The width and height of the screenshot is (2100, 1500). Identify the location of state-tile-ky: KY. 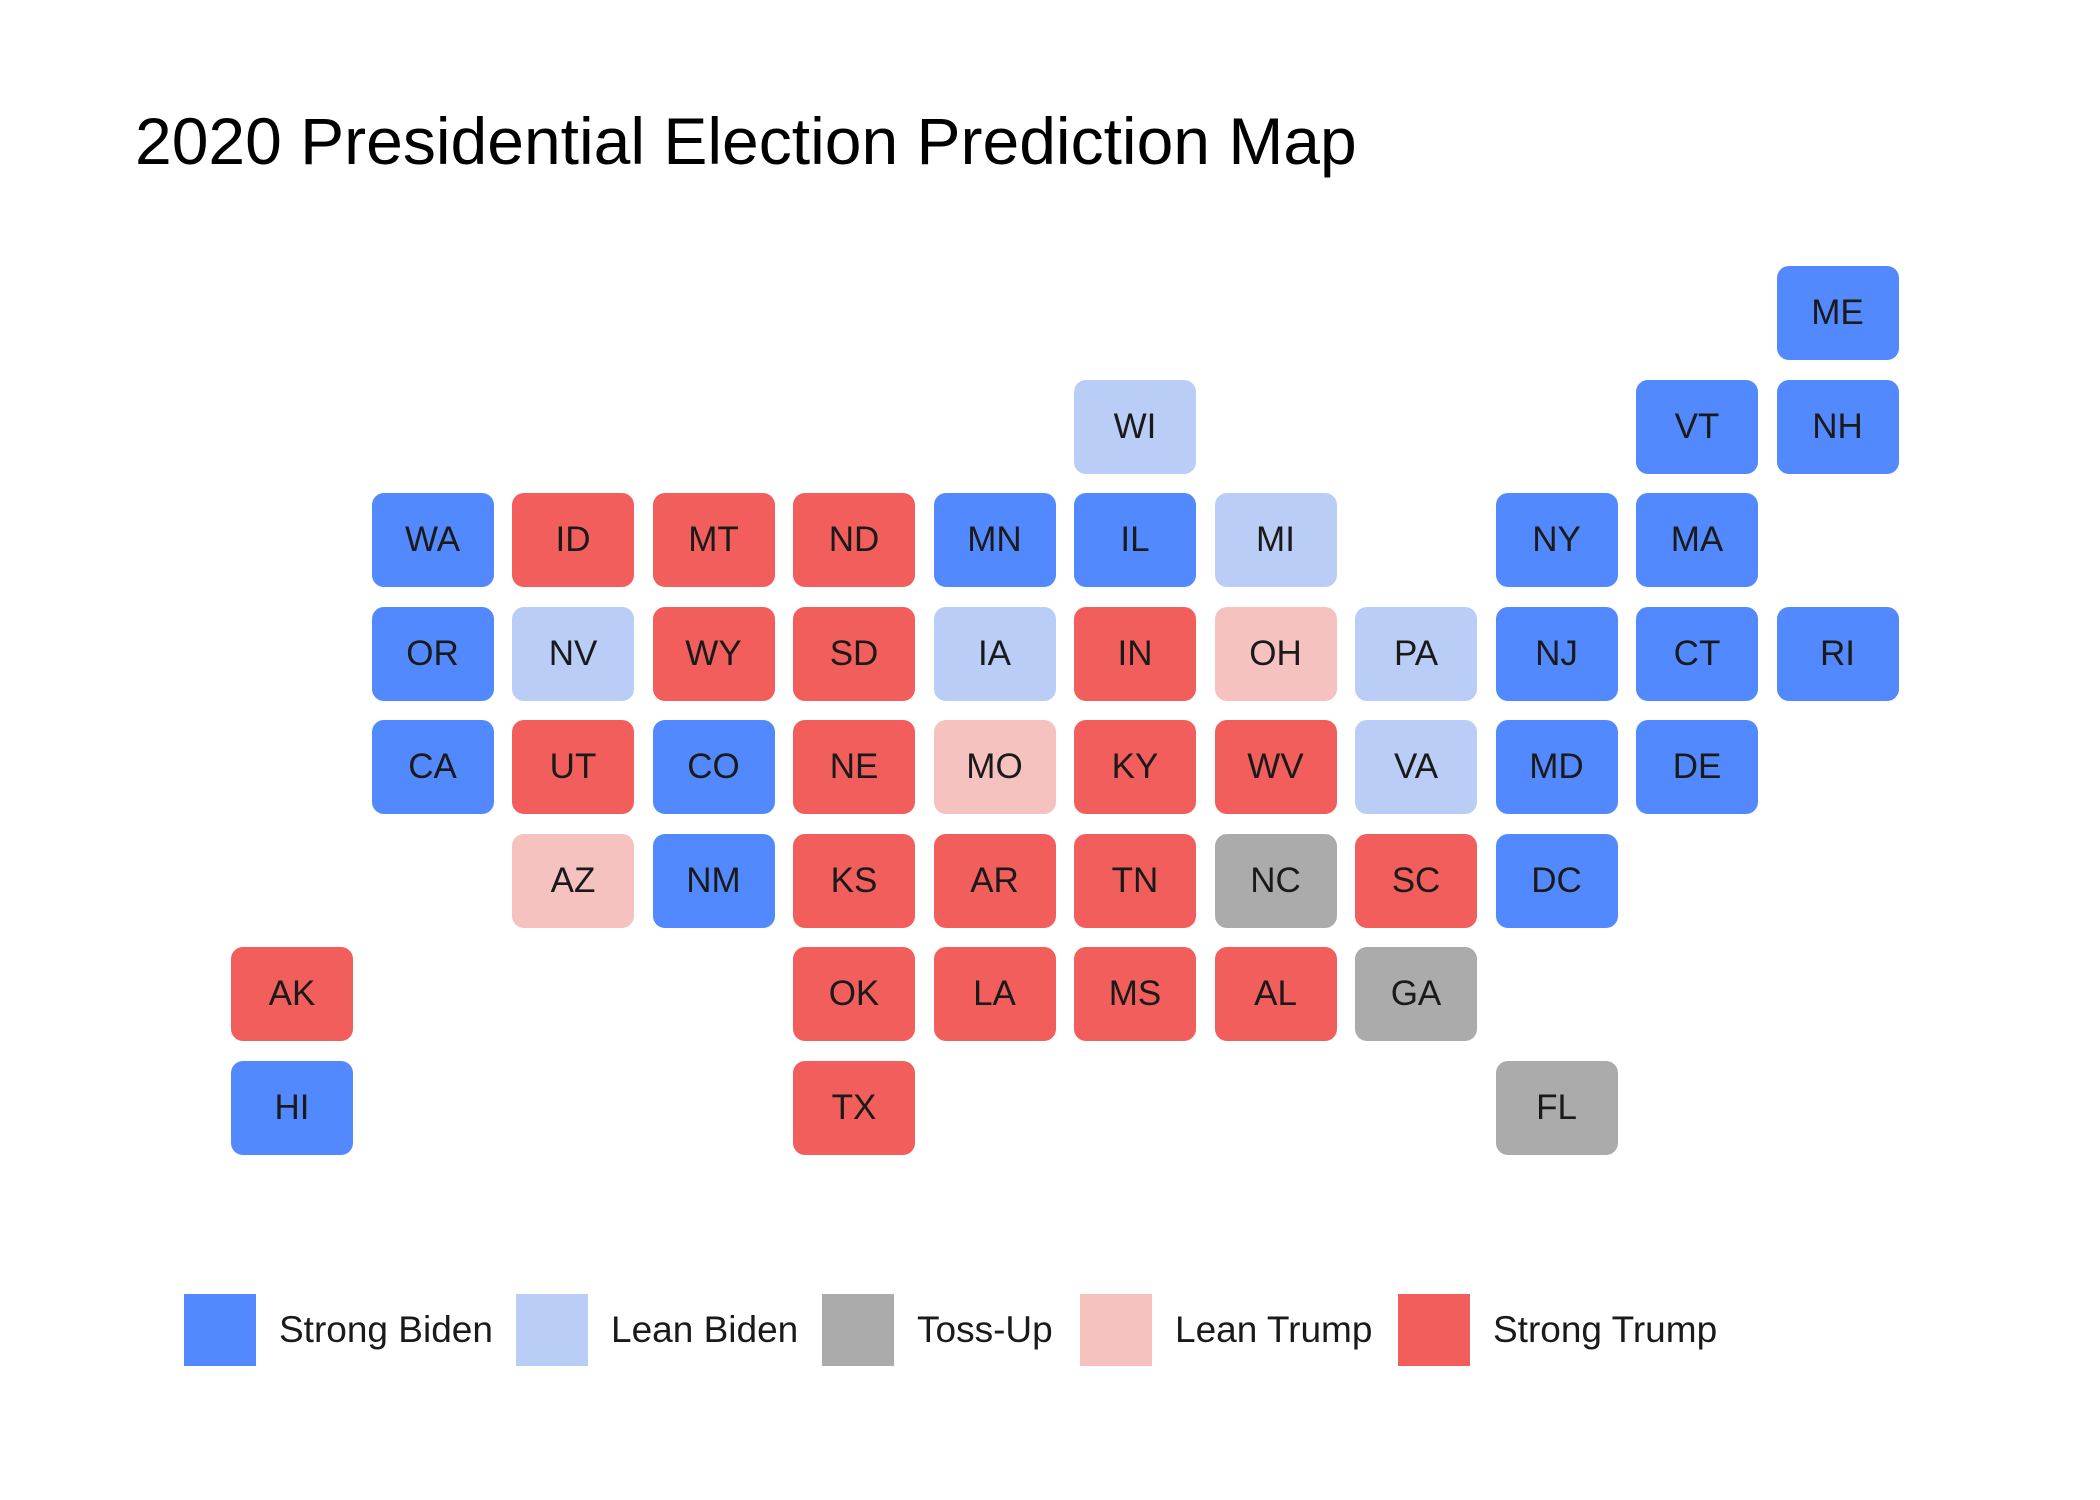
(1135, 767).